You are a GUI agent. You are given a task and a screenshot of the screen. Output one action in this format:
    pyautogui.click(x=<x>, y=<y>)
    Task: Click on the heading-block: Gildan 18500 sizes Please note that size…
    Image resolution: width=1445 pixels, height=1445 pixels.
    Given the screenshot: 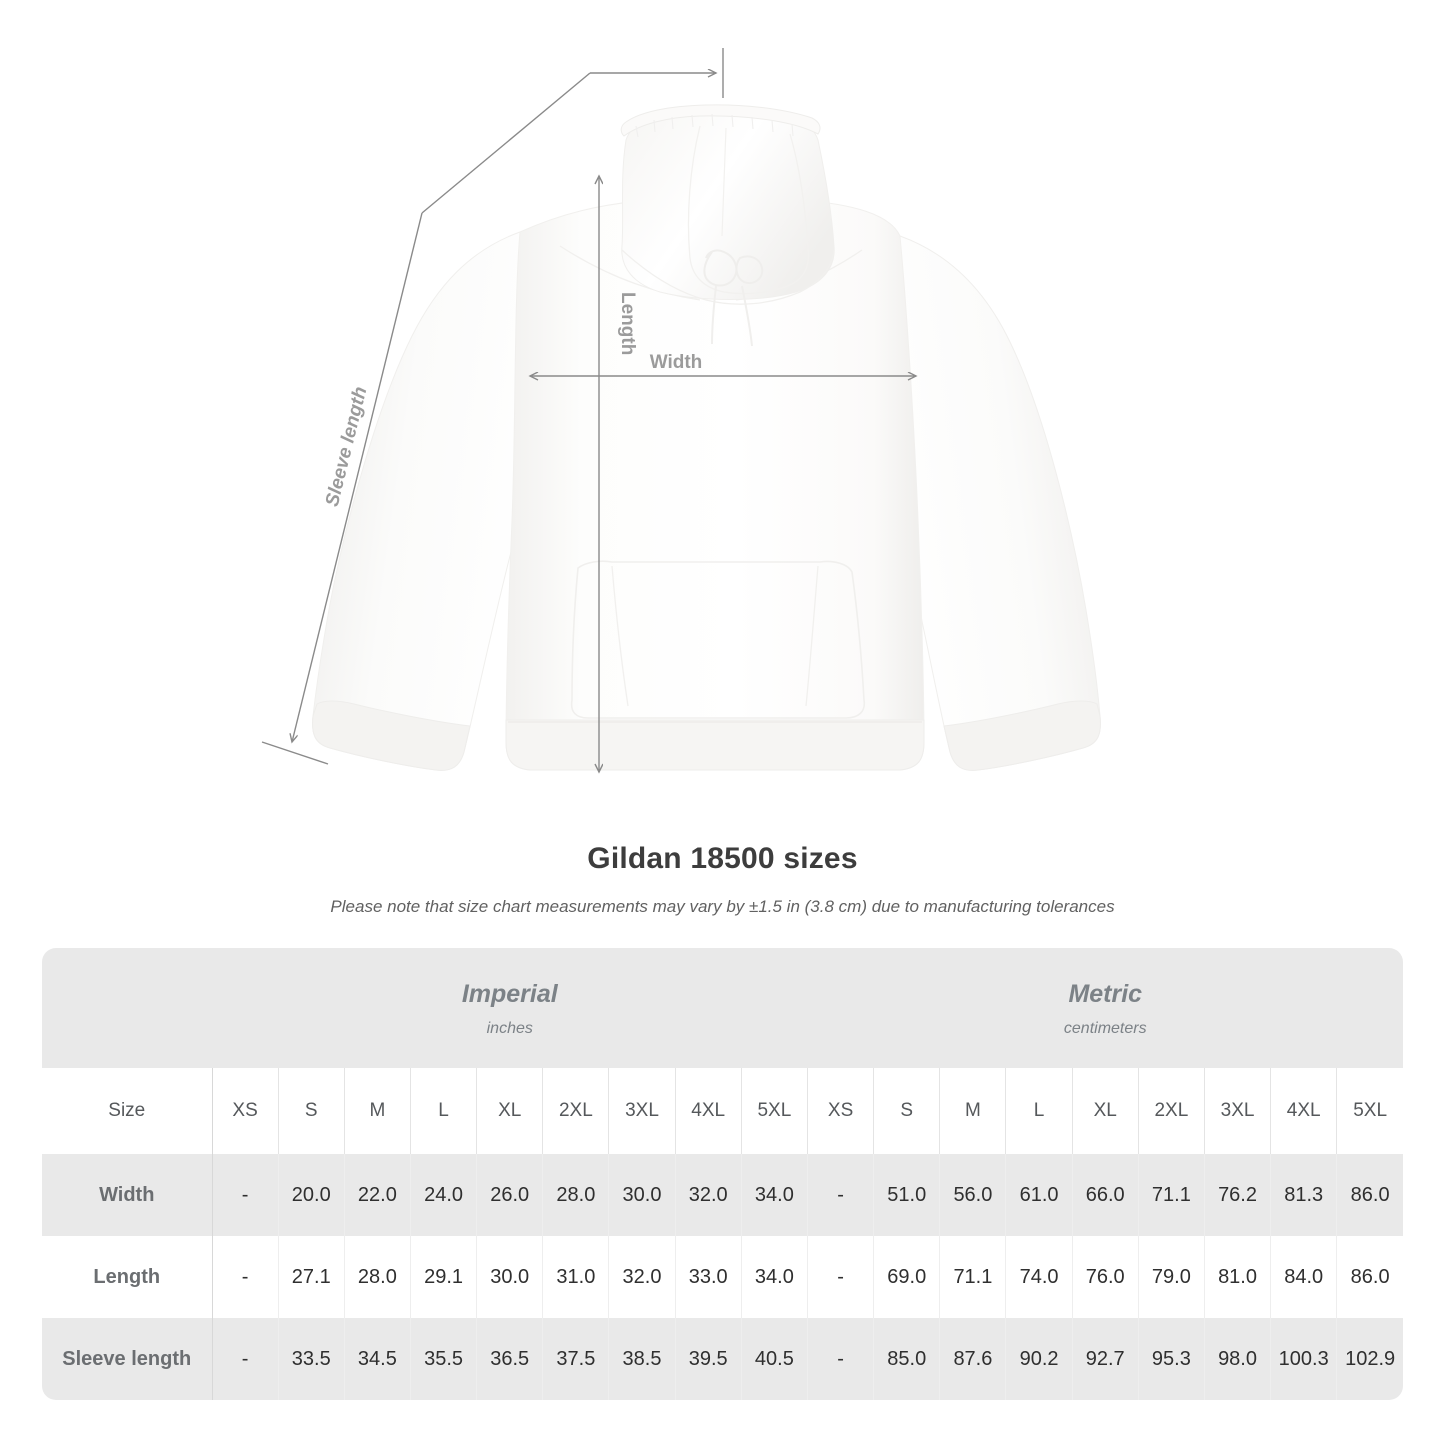 What is the action you would take?
    pyautogui.click(x=722, y=879)
    